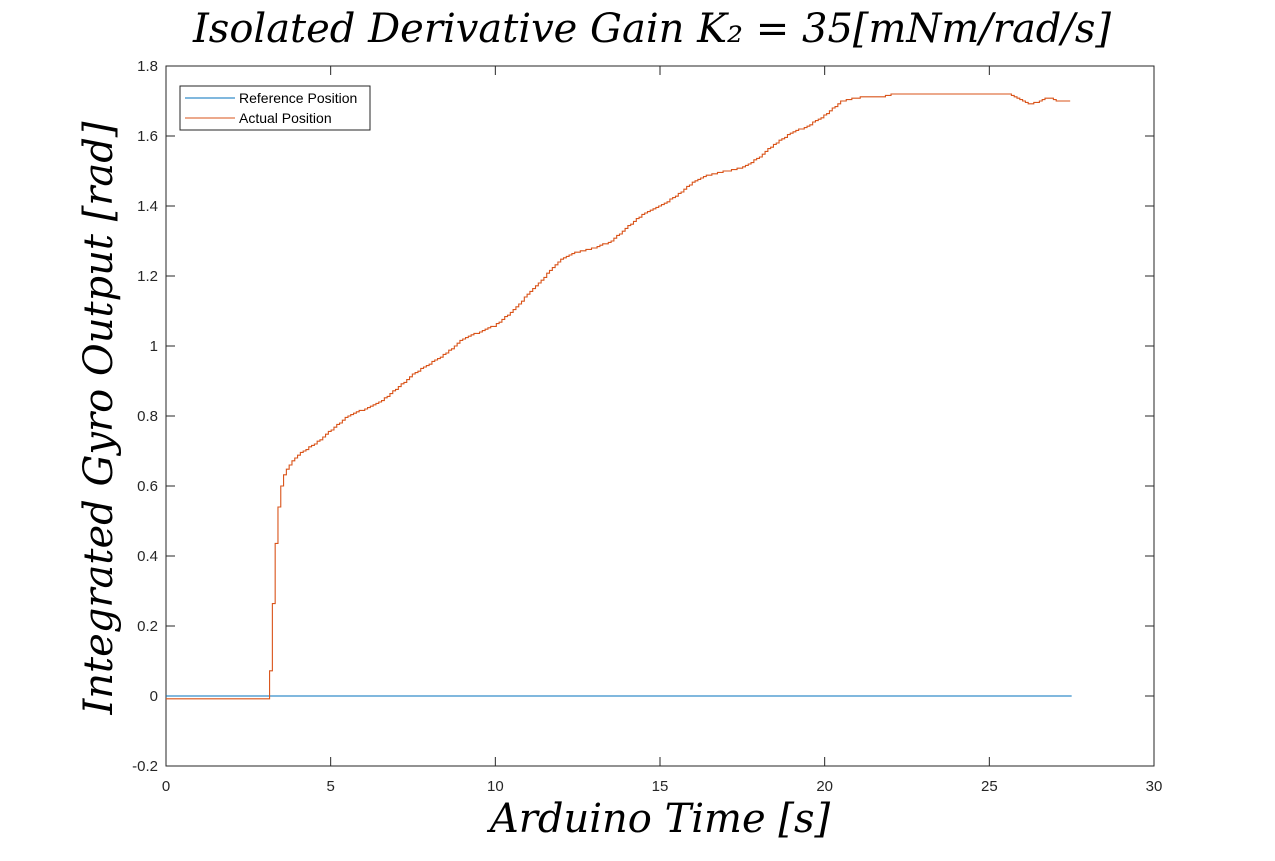  I want to click on legend: Reference Position Actual Position, so click(275, 108).